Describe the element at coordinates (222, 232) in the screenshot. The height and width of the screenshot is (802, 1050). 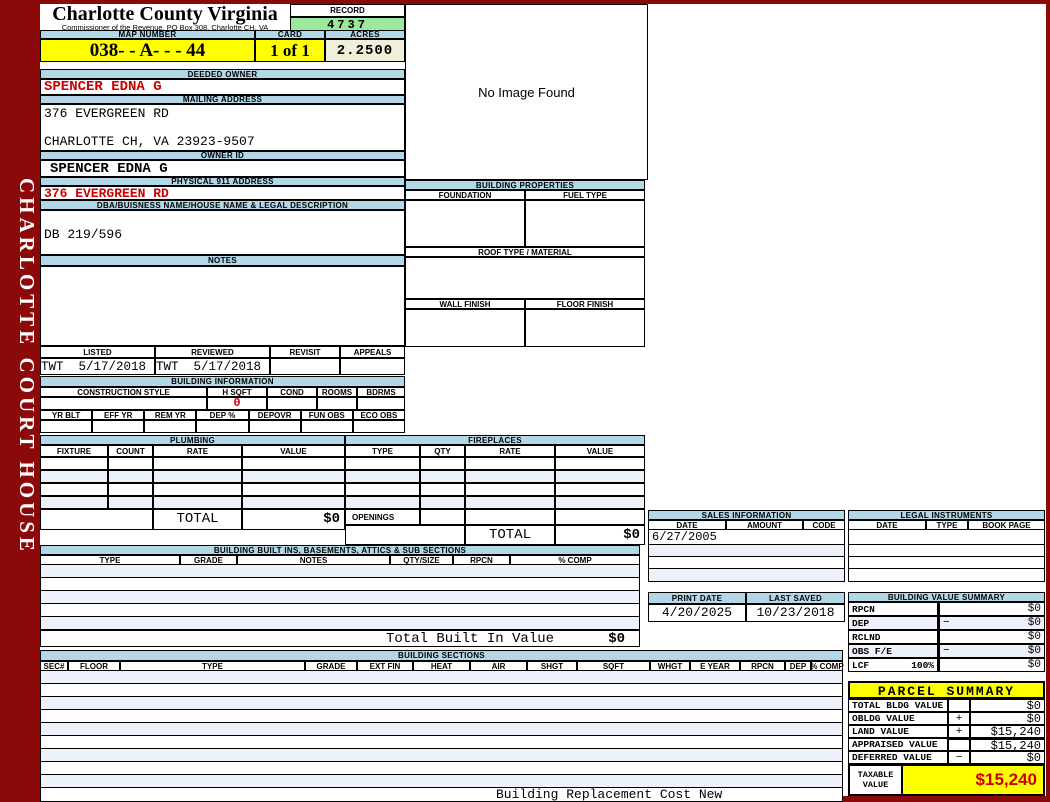
I see `dba-legal-description-value: DB 219/596` at that location.